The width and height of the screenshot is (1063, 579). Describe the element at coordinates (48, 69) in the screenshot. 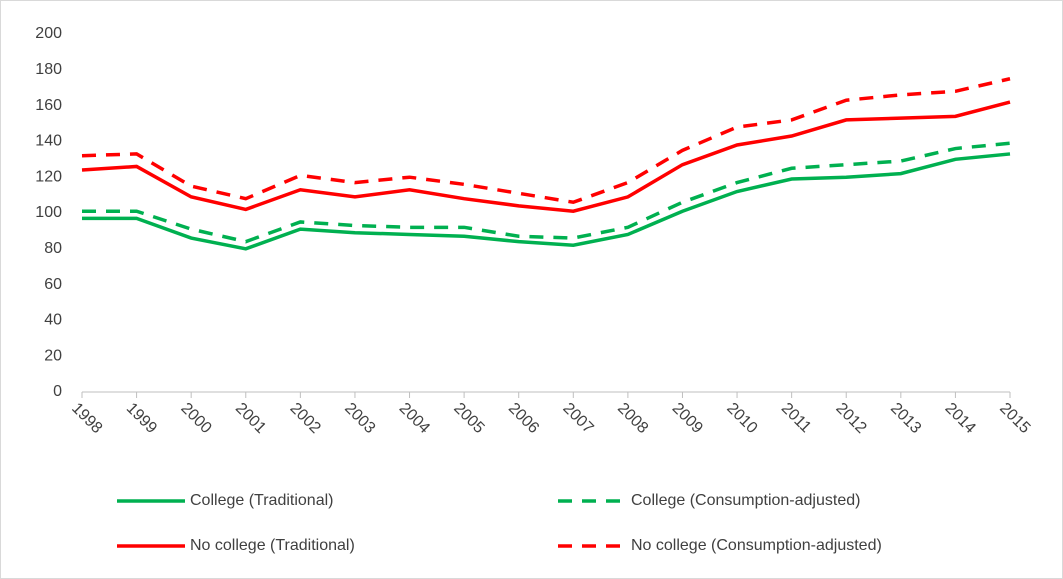

I see `y-tick-label: 180` at that location.